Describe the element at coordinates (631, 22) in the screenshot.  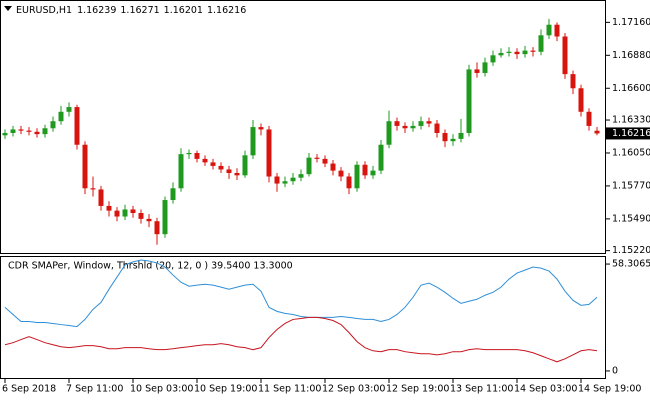
I see `y-tick-label: 1.17160` at that location.